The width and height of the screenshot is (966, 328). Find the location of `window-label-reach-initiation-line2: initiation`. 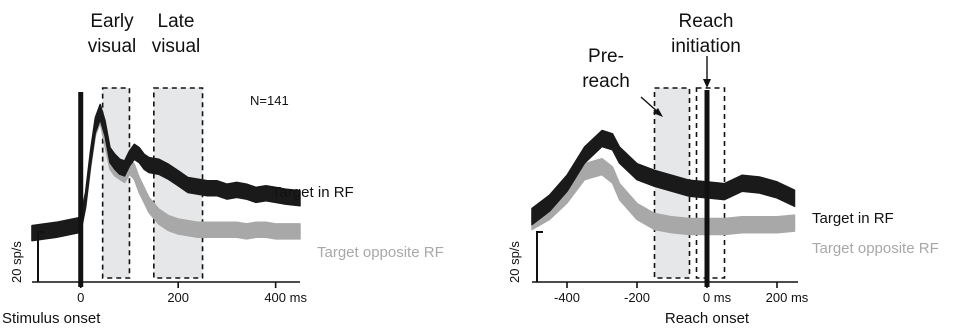

window-label-reach-initiation-line2: initiation is located at coordinates (706, 46).